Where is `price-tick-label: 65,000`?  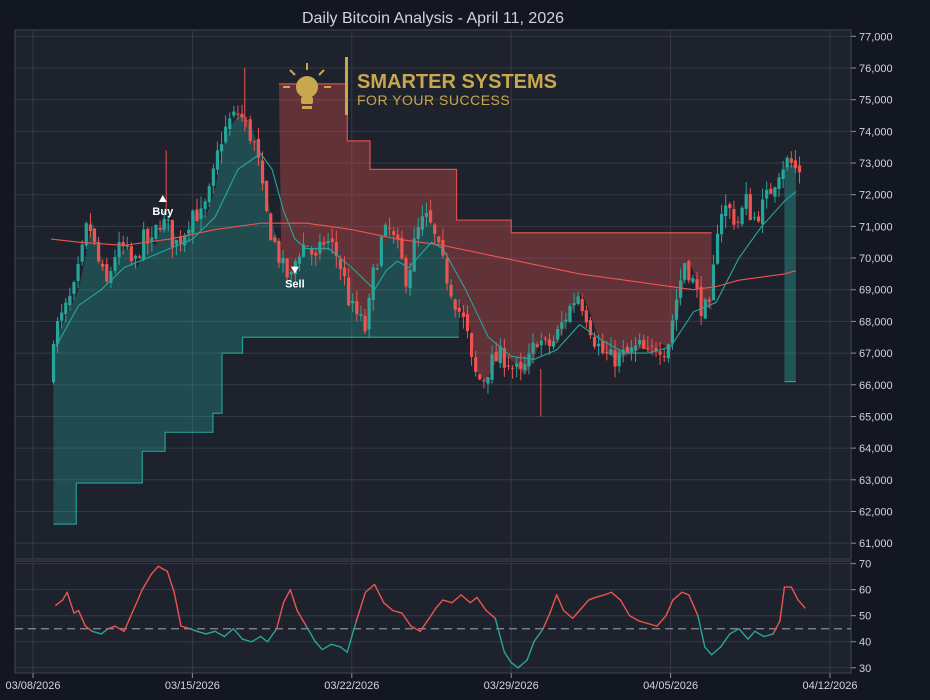
price-tick-label: 65,000 is located at coordinates (876, 417).